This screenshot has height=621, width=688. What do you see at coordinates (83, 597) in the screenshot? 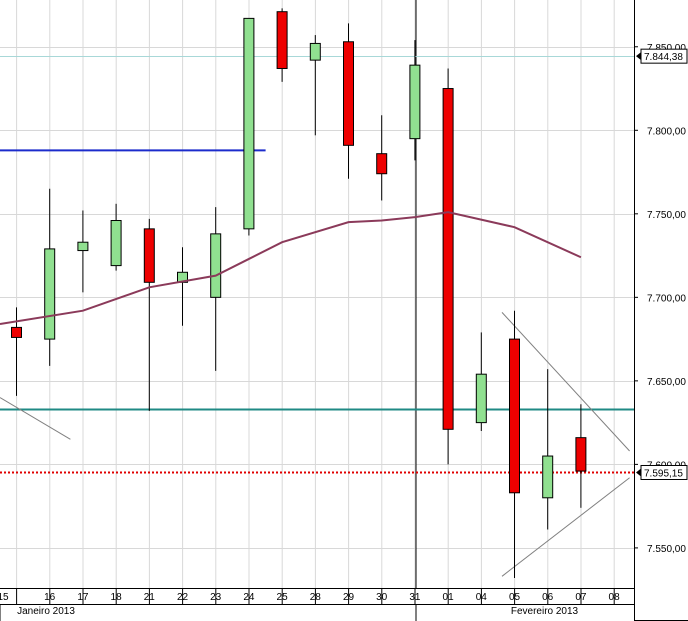
I see `x-tick-label: 17` at bounding box center [83, 597].